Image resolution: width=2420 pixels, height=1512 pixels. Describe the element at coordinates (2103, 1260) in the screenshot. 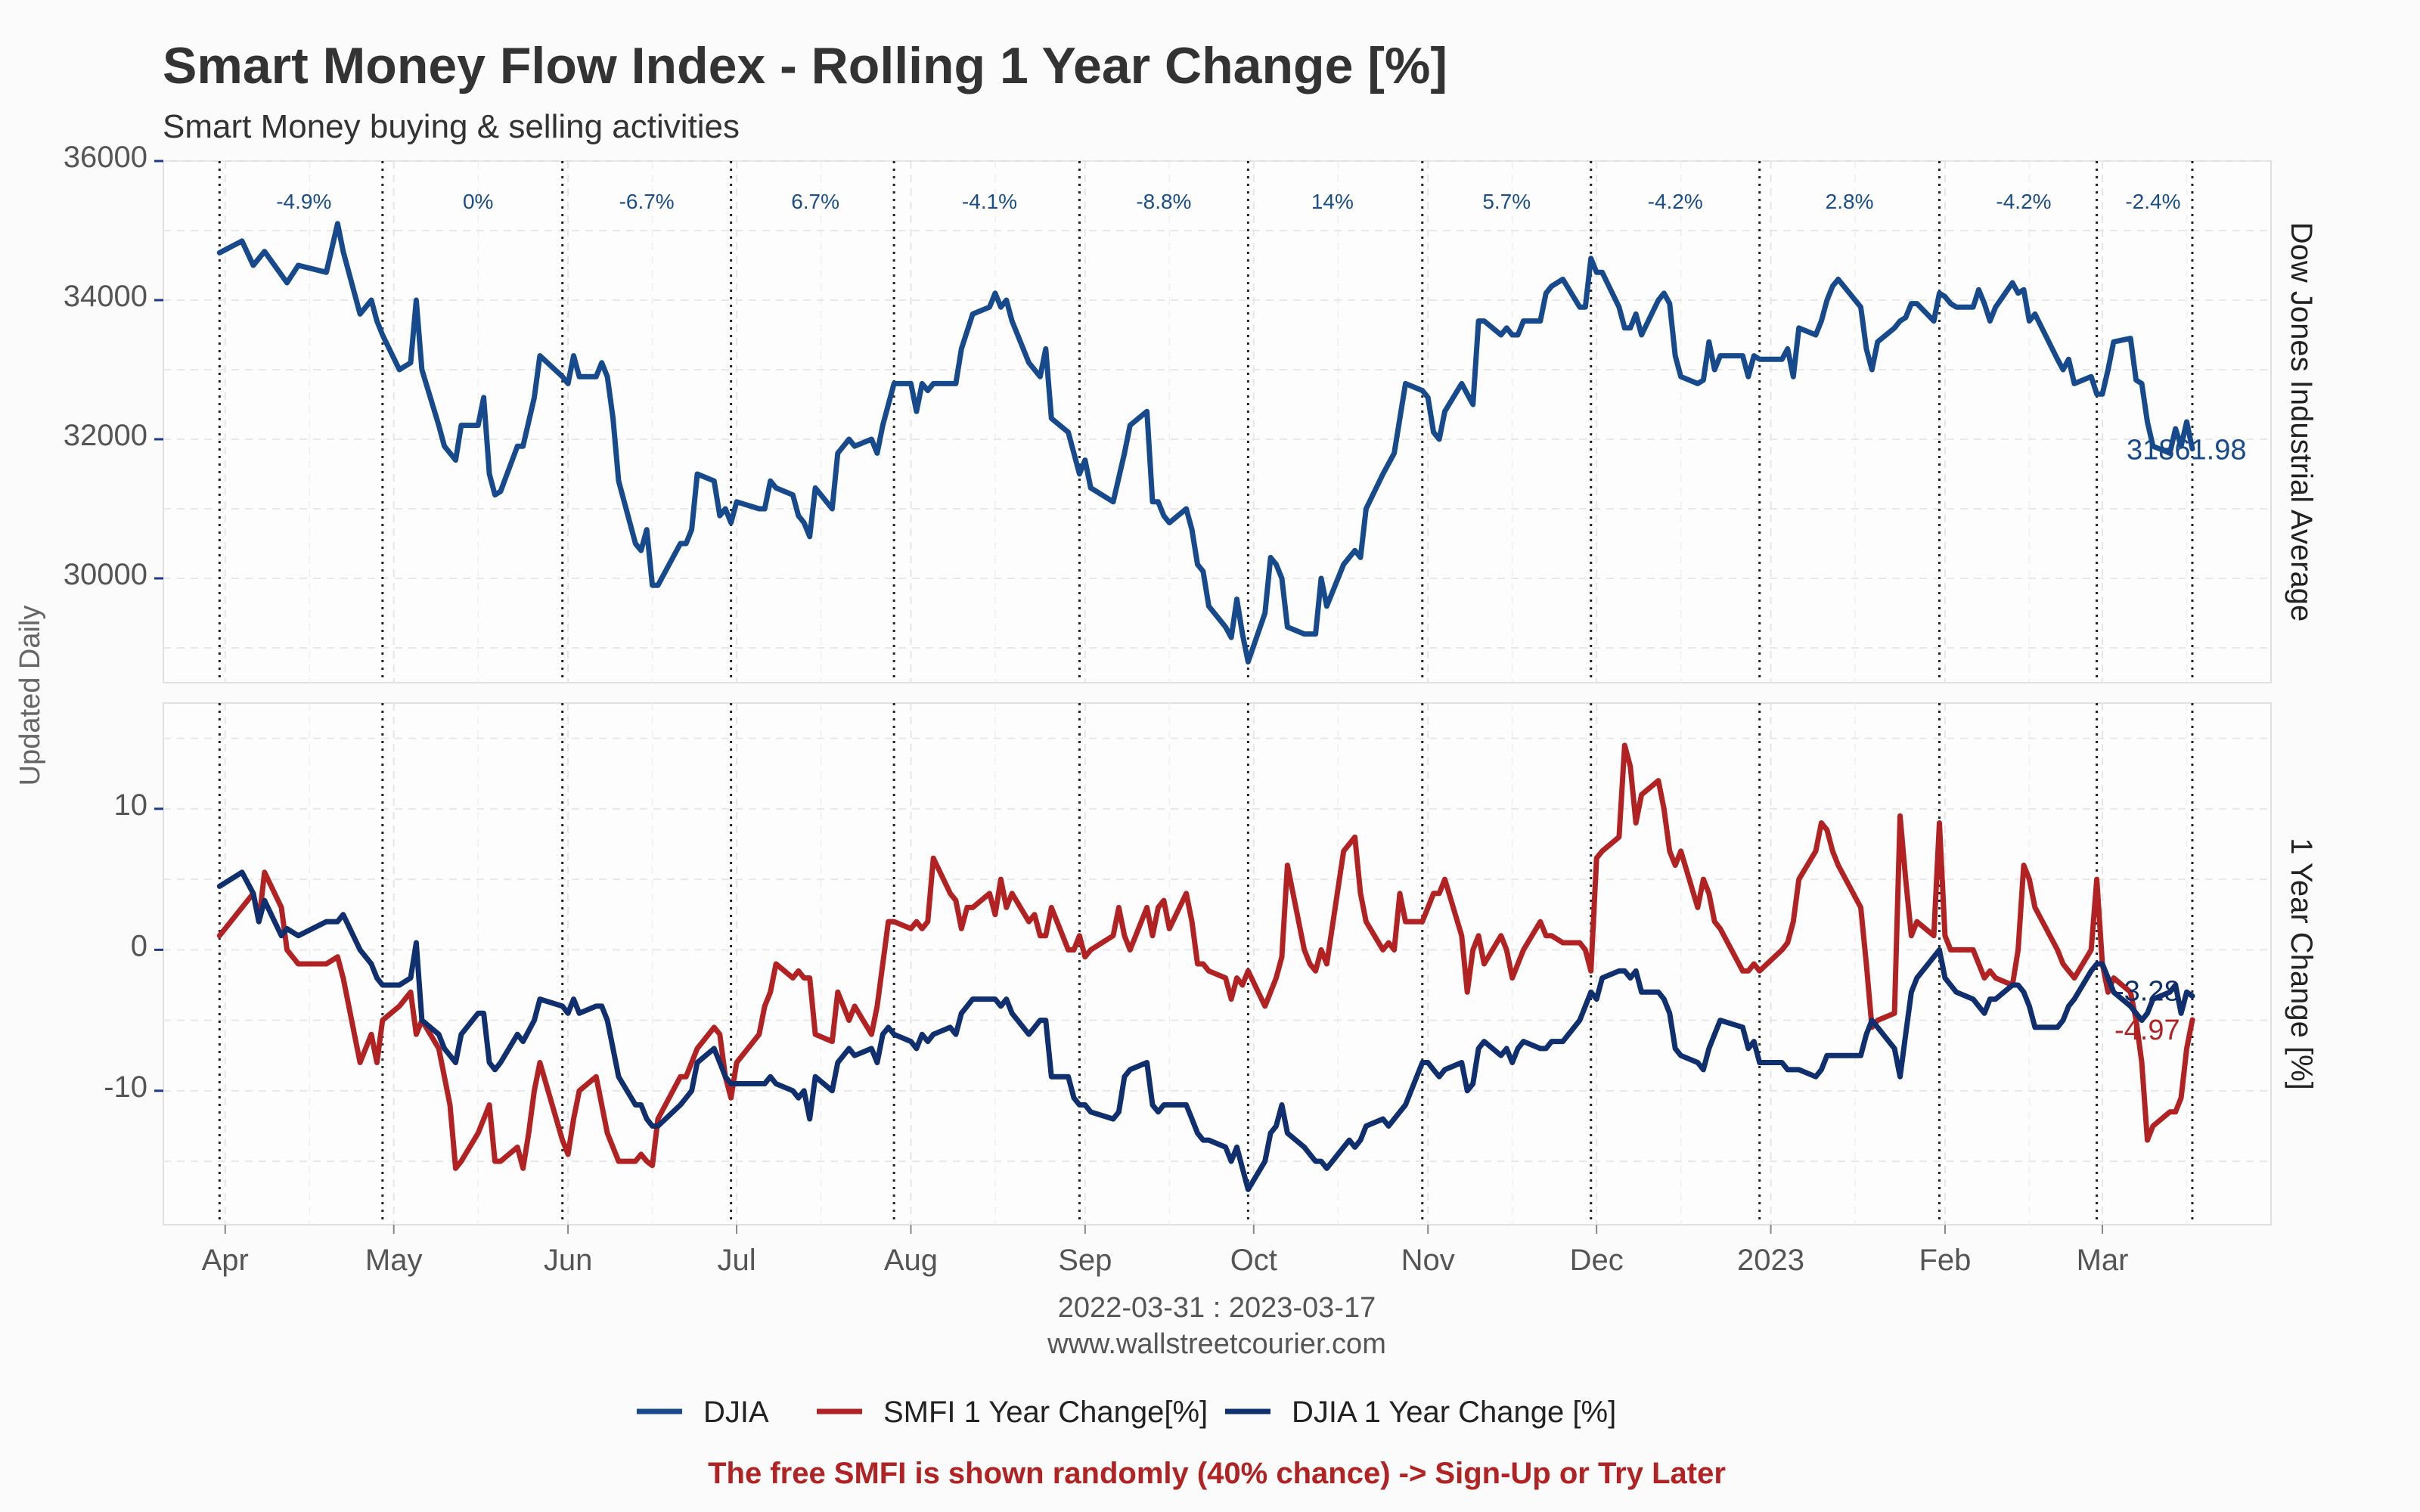

I see `x-tick-label: Mar` at that location.